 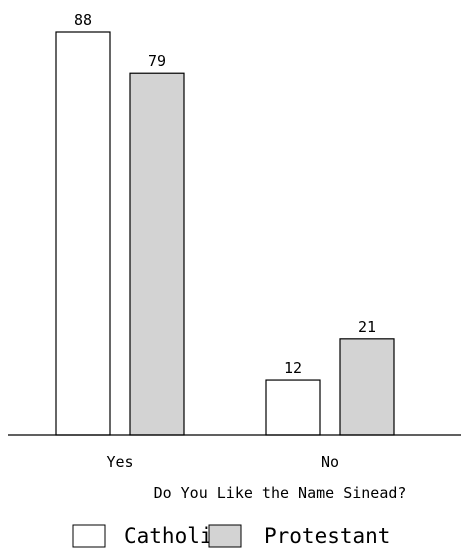 I want to click on value-label-yes-2: 79, so click(x=157, y=61).